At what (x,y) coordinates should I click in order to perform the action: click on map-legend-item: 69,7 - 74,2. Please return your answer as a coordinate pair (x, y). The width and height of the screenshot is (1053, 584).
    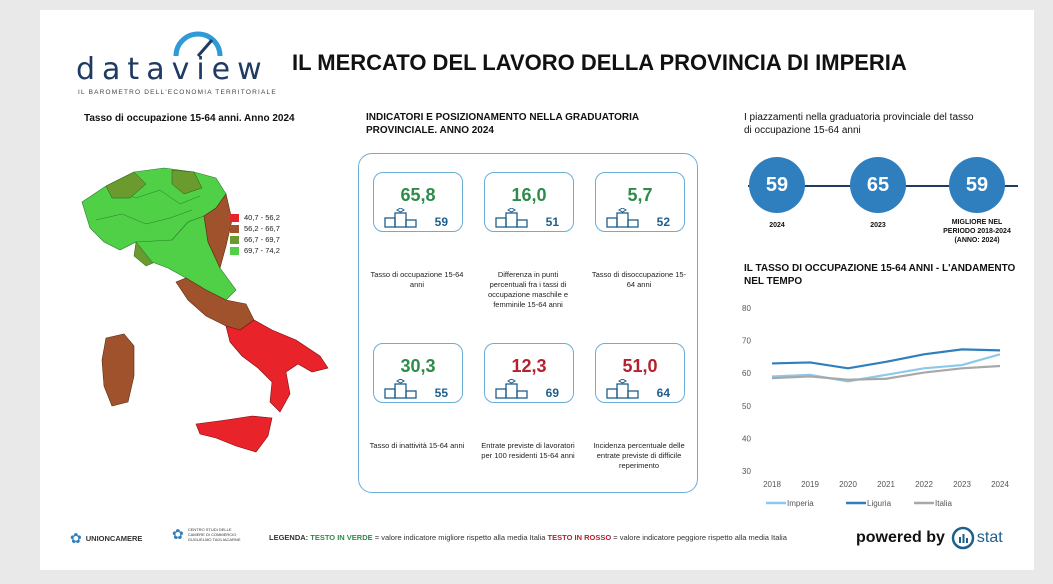
    Looking at the image, I should click on (255, 250).